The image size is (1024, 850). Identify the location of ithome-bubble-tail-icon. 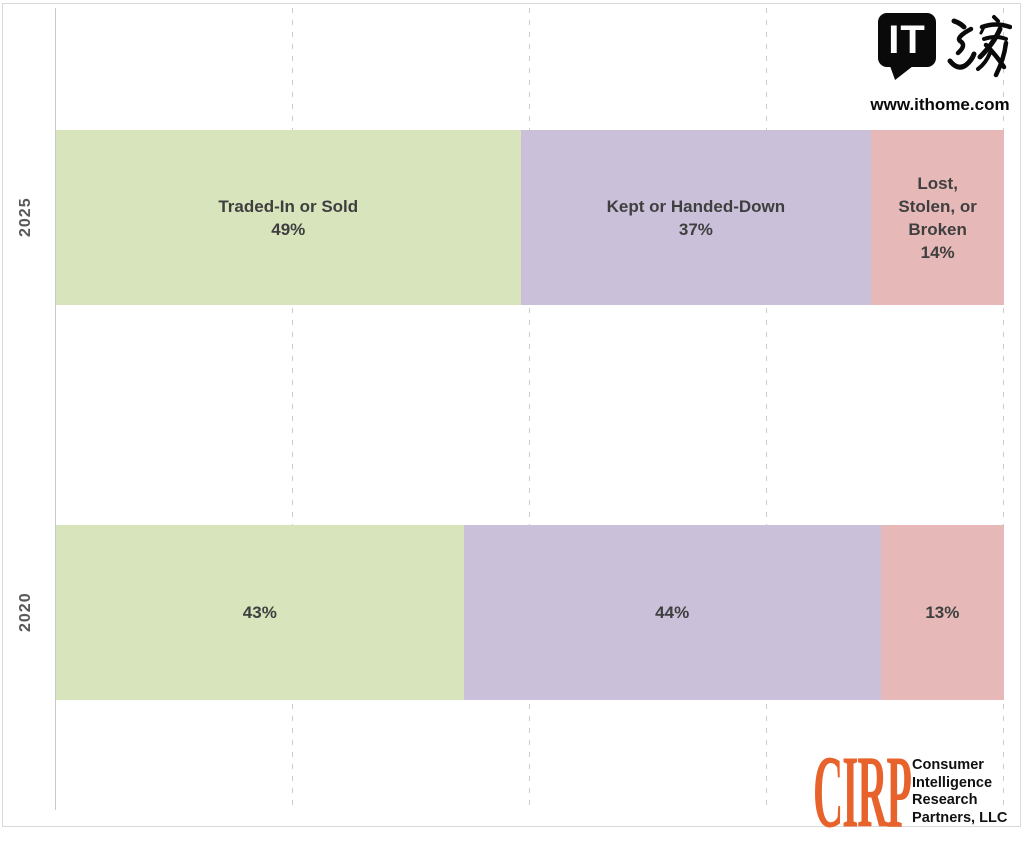
(901, 73).